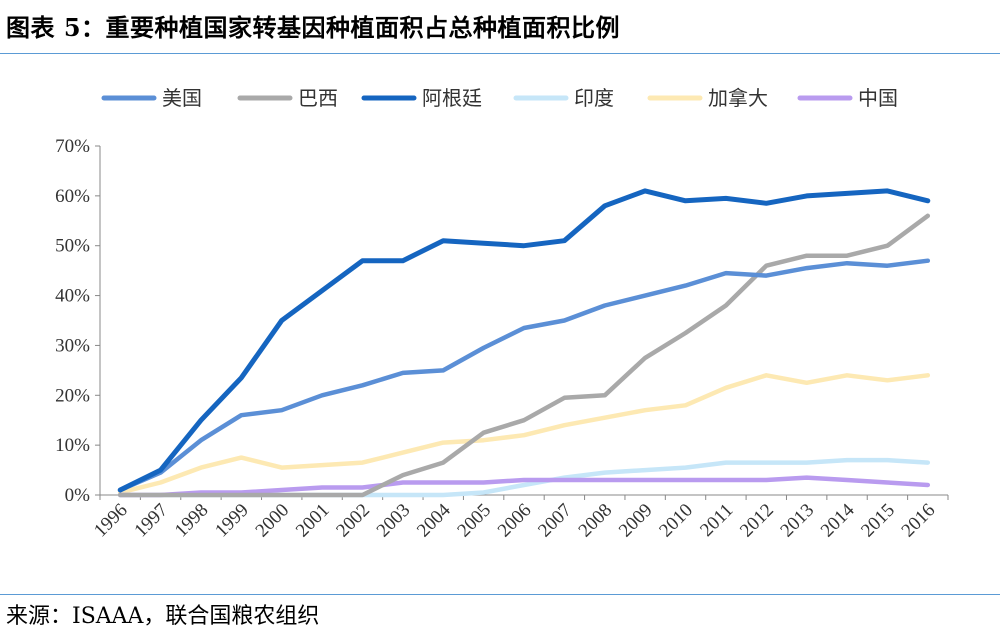  What do you see at coordinates (273, 521) in the screenshot?
I see `x-tick-label: 2000` at bounding box center [273, 521].